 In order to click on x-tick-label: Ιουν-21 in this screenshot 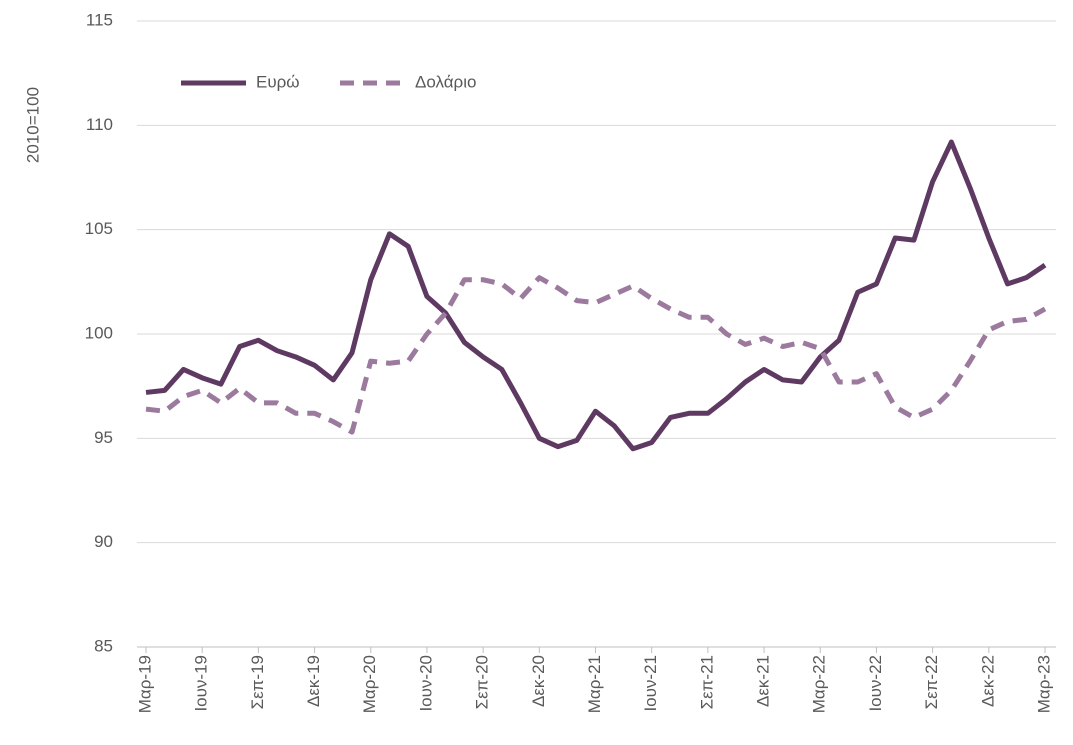, I will do `click(650, 683)`.